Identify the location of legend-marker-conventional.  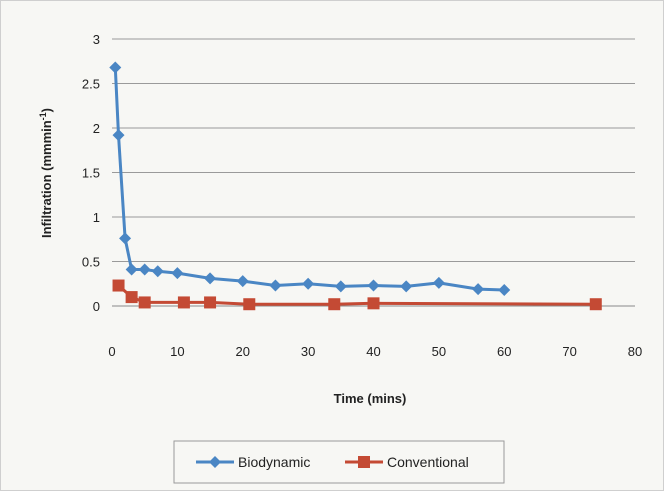
(364, 462).